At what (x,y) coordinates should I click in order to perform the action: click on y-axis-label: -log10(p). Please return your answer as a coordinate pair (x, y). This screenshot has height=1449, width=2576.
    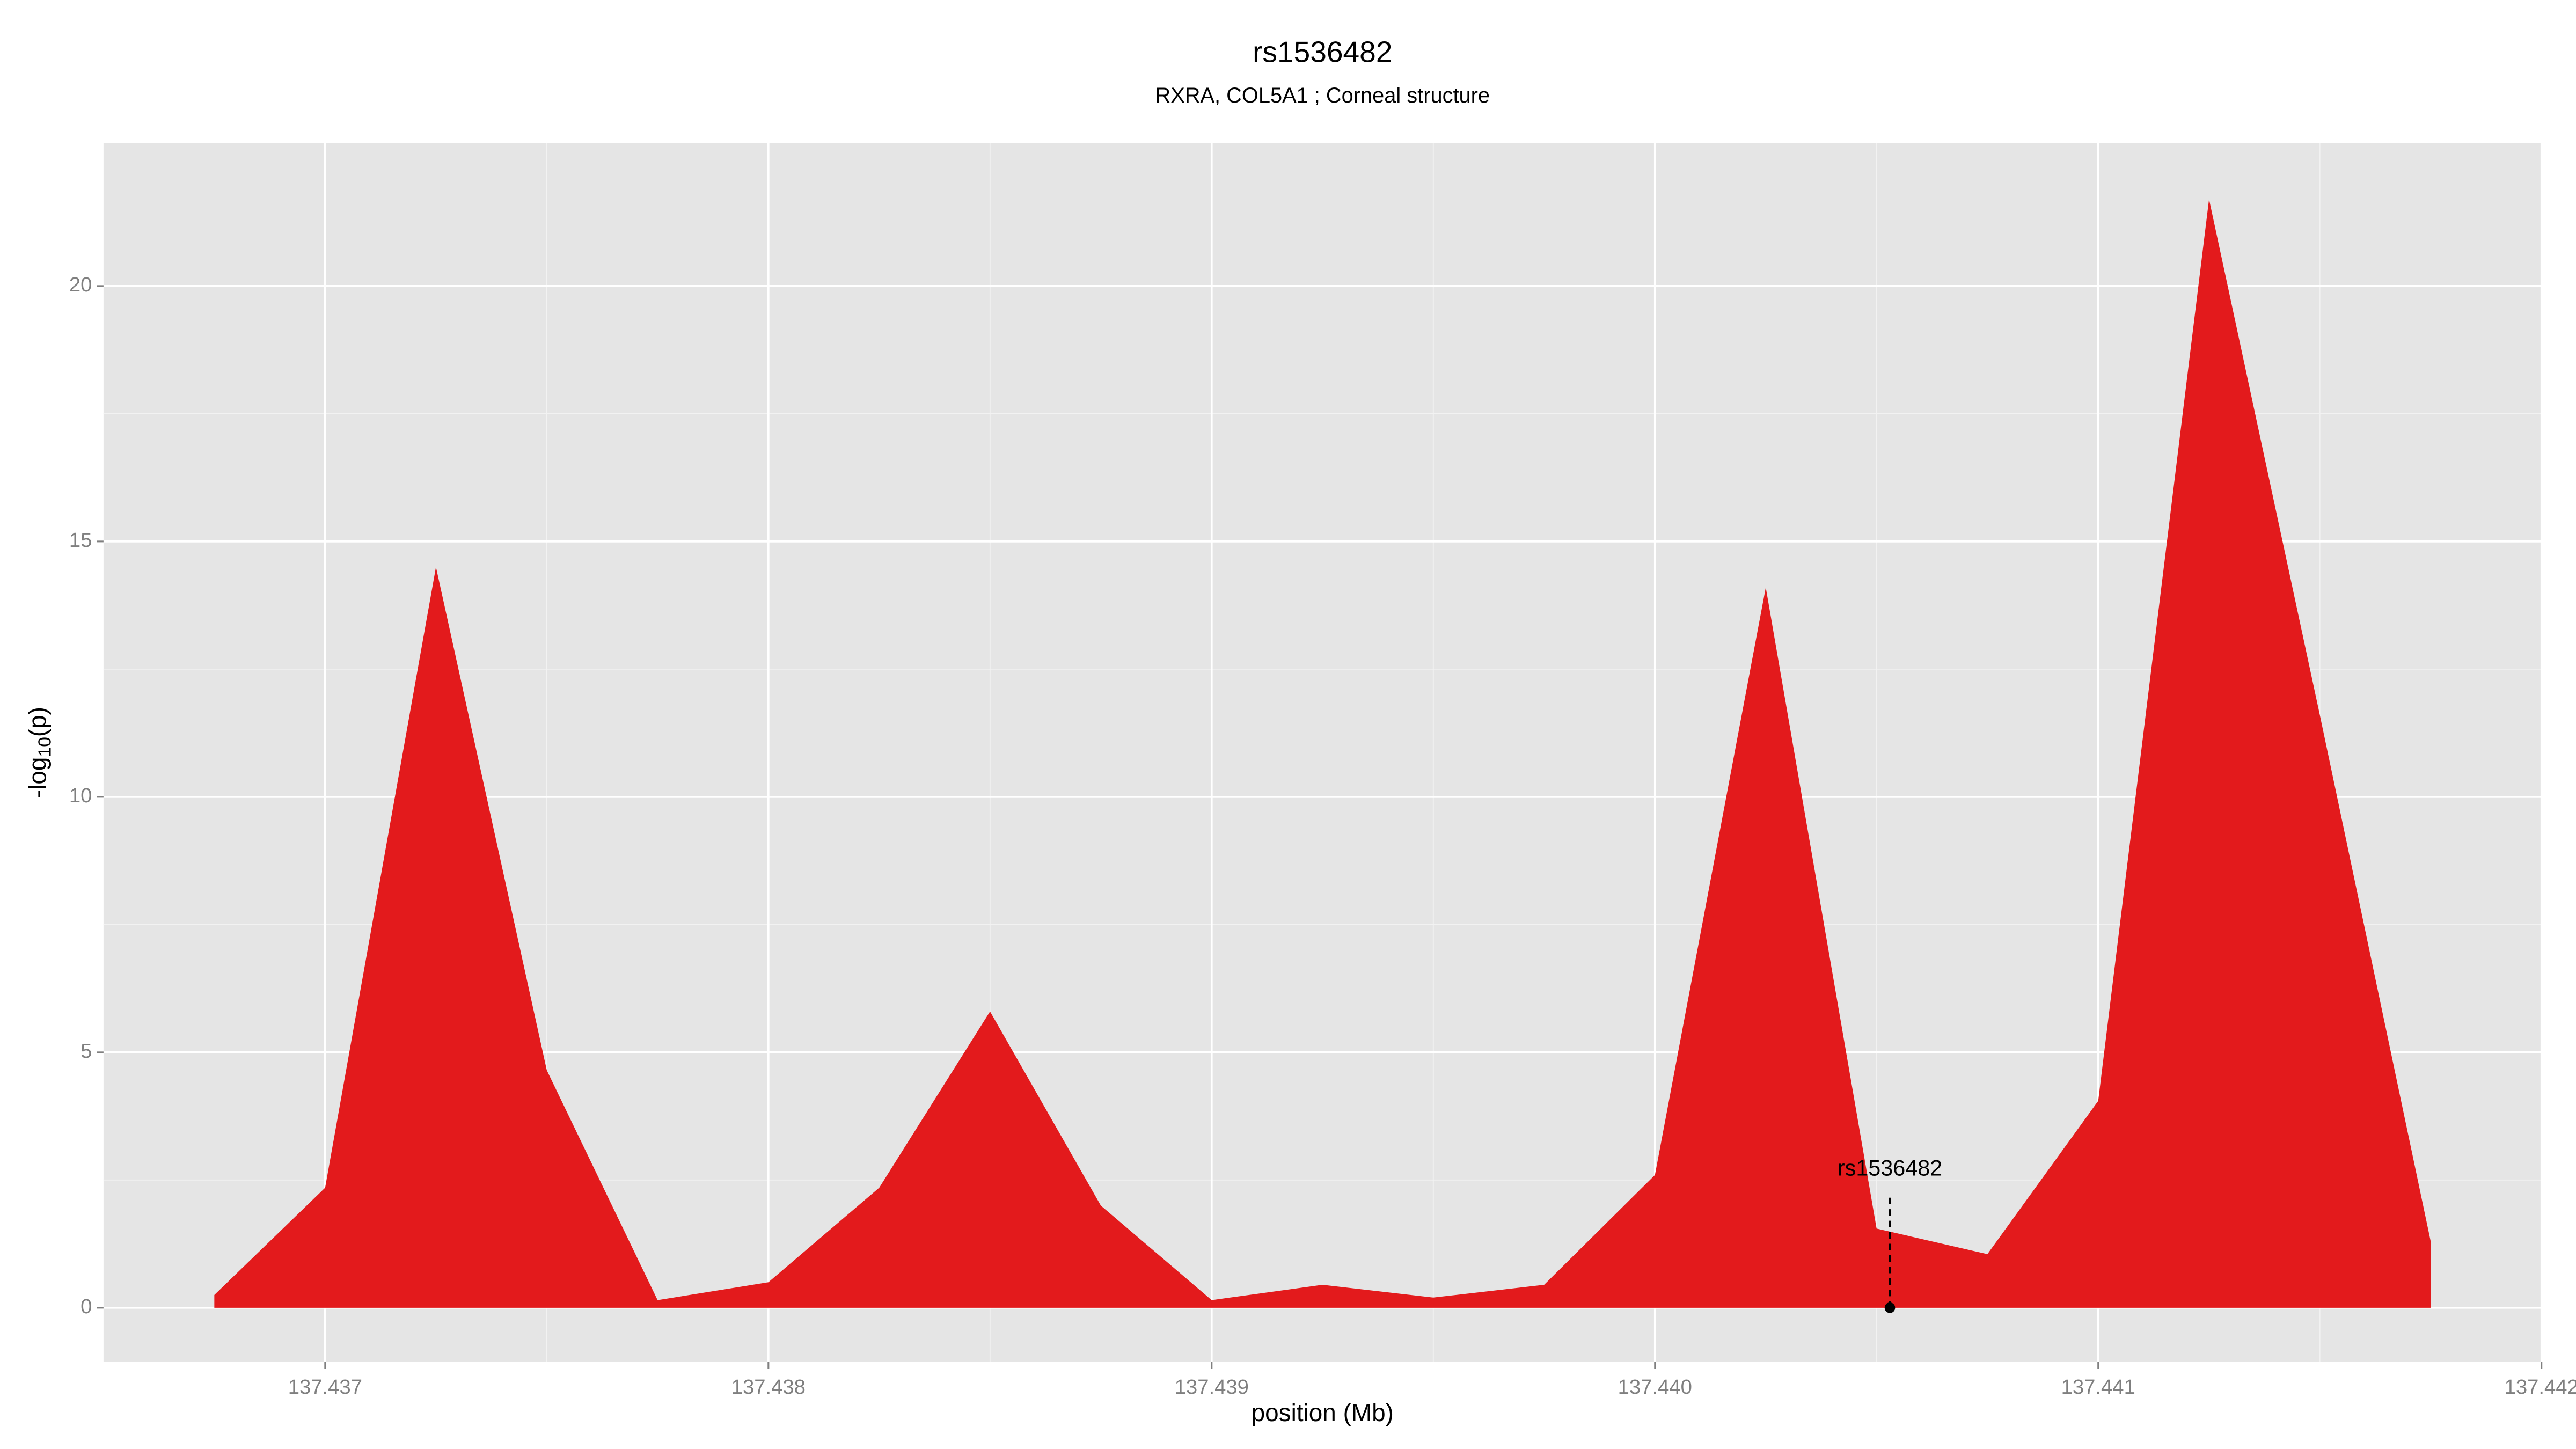
    Looking at the image, I should click on (39, 752).